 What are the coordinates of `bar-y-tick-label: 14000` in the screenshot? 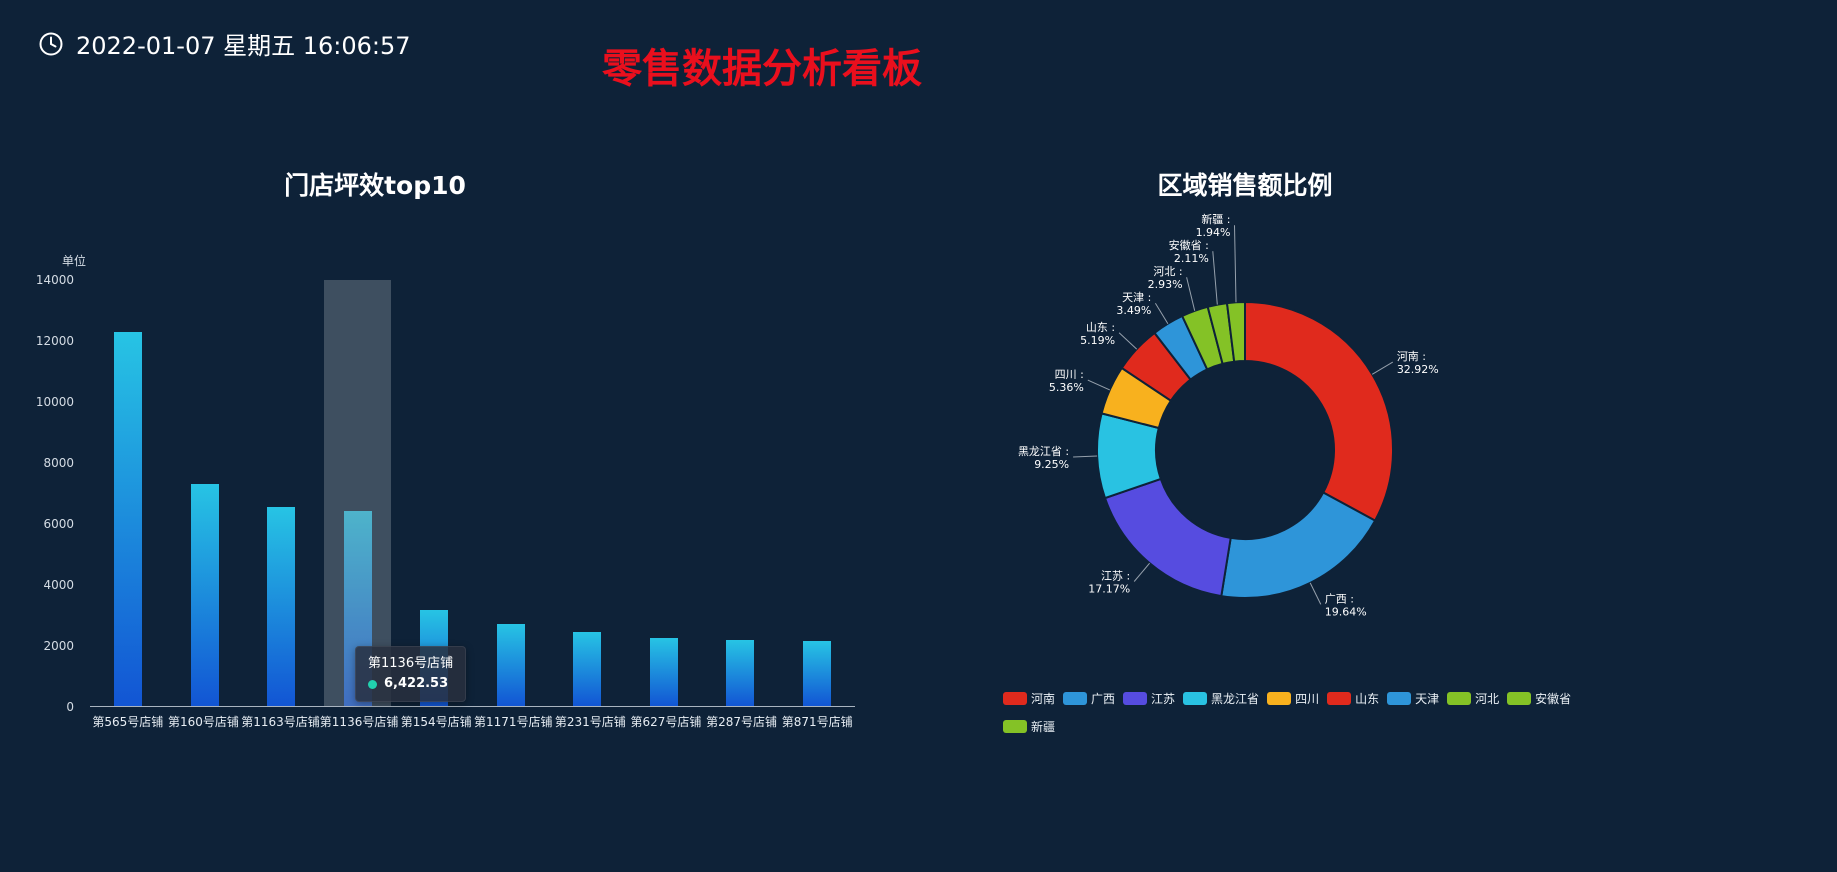 It's located at (54, 280).